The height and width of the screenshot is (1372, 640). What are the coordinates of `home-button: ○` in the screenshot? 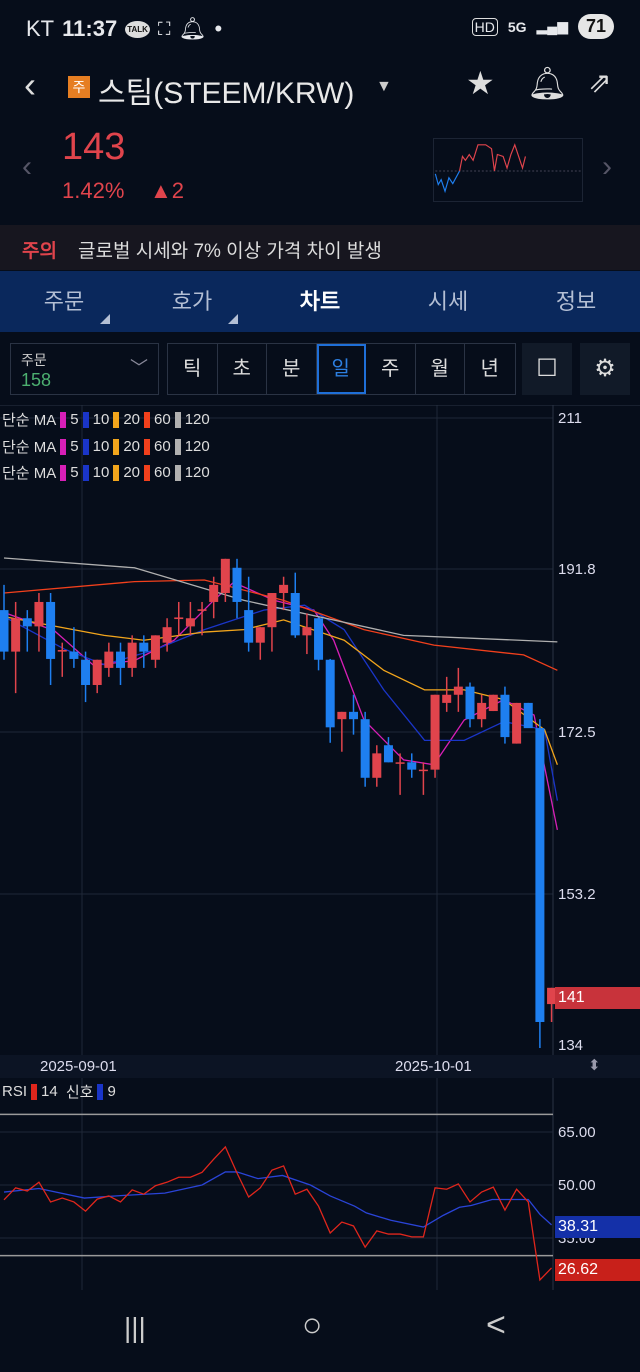 It's located at (312, 1325).